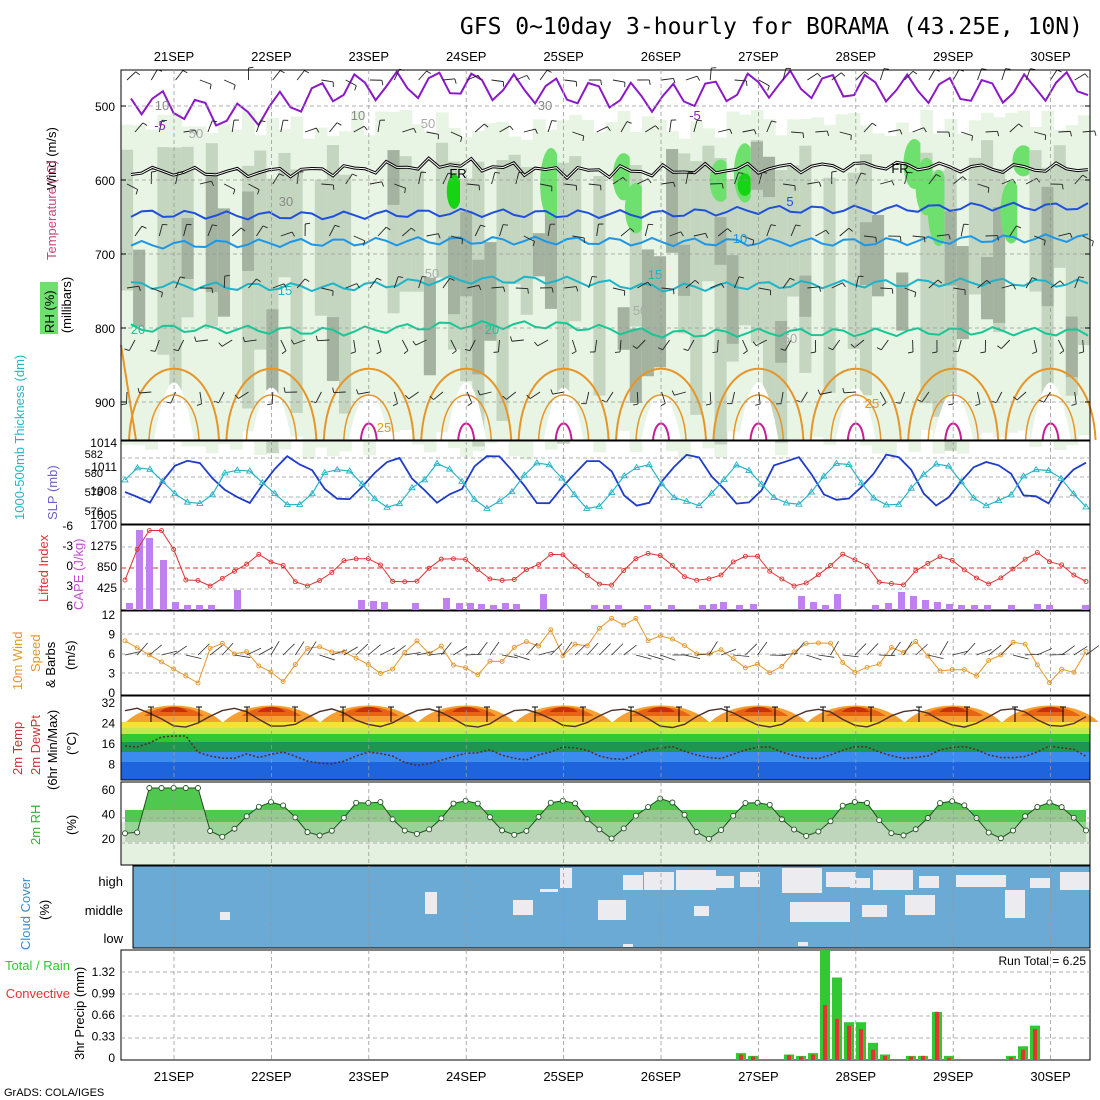 This screenshot has width=1100, height=1100. I want to click on barbs-axis-label: & Barbs, so click(50, 664).